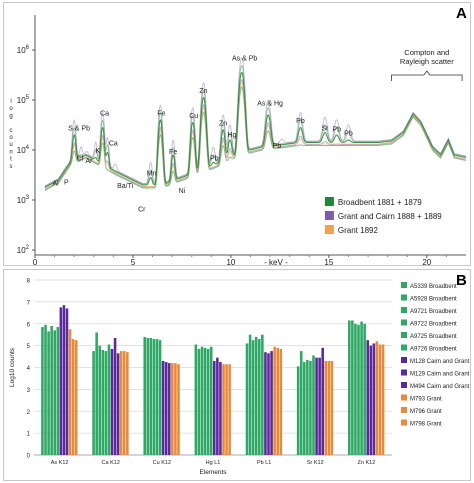 The image size is (474, 483). I want to click on x-tick-label: 20, so click(426, 261).